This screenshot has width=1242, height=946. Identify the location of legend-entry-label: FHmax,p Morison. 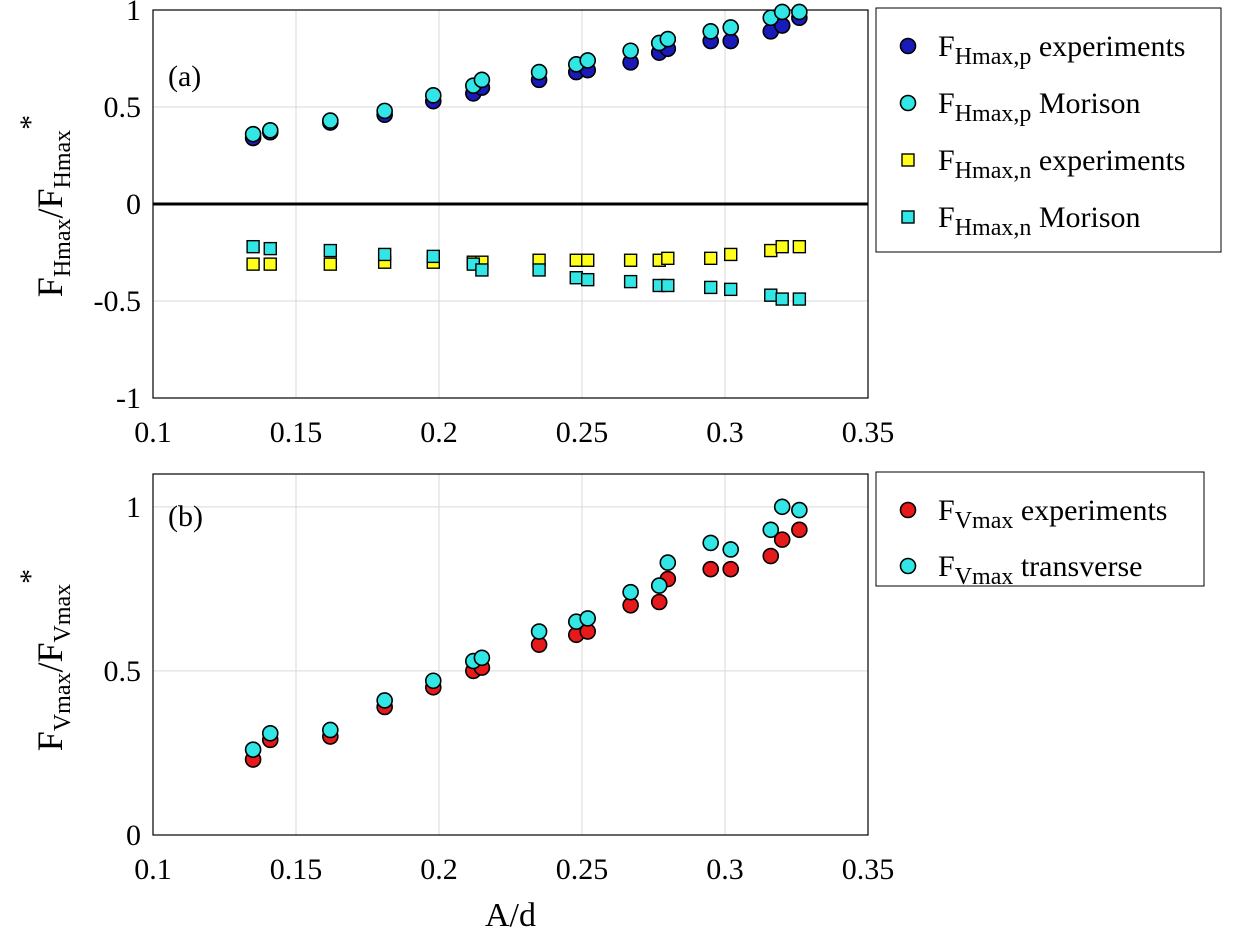
(1039, 107).